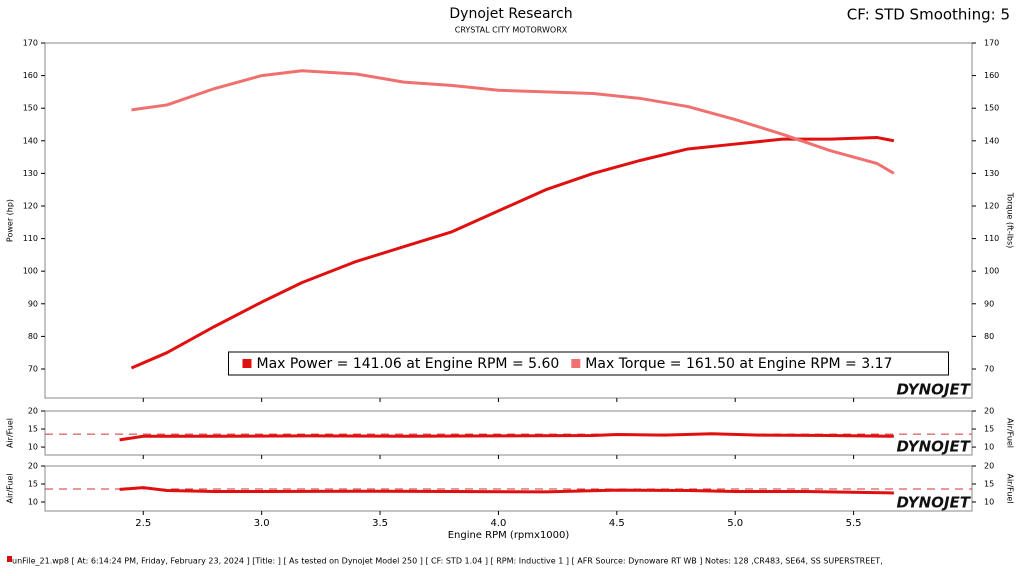 This screenshot has width=1024, height=576. Describe the element at coordinates (991, 271) in the screenshot. I see `y2-tick-label: 100` at that location.